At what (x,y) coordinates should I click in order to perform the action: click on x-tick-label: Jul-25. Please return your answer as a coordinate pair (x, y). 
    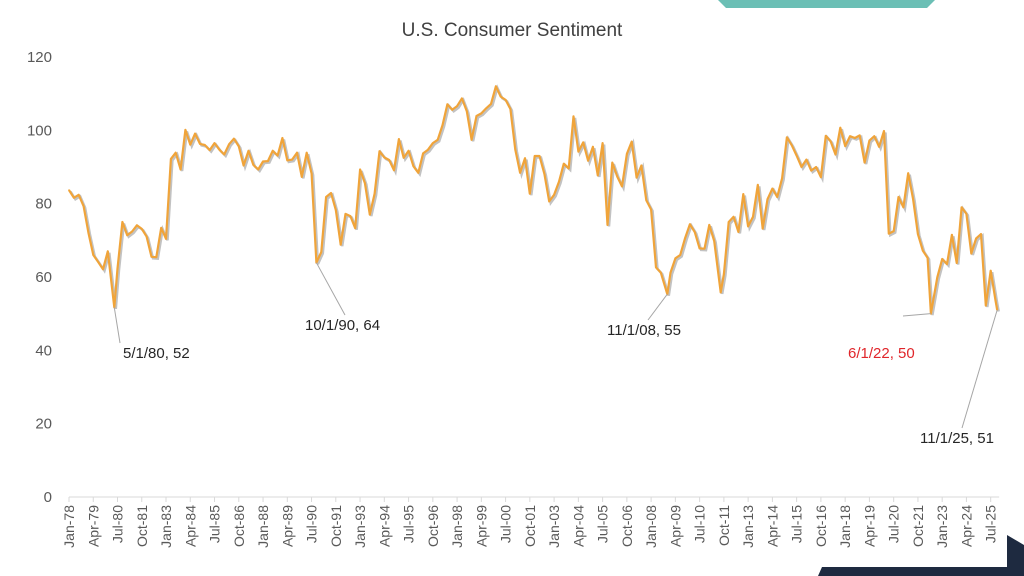
    Looking at the image, I should click on (991, 524).